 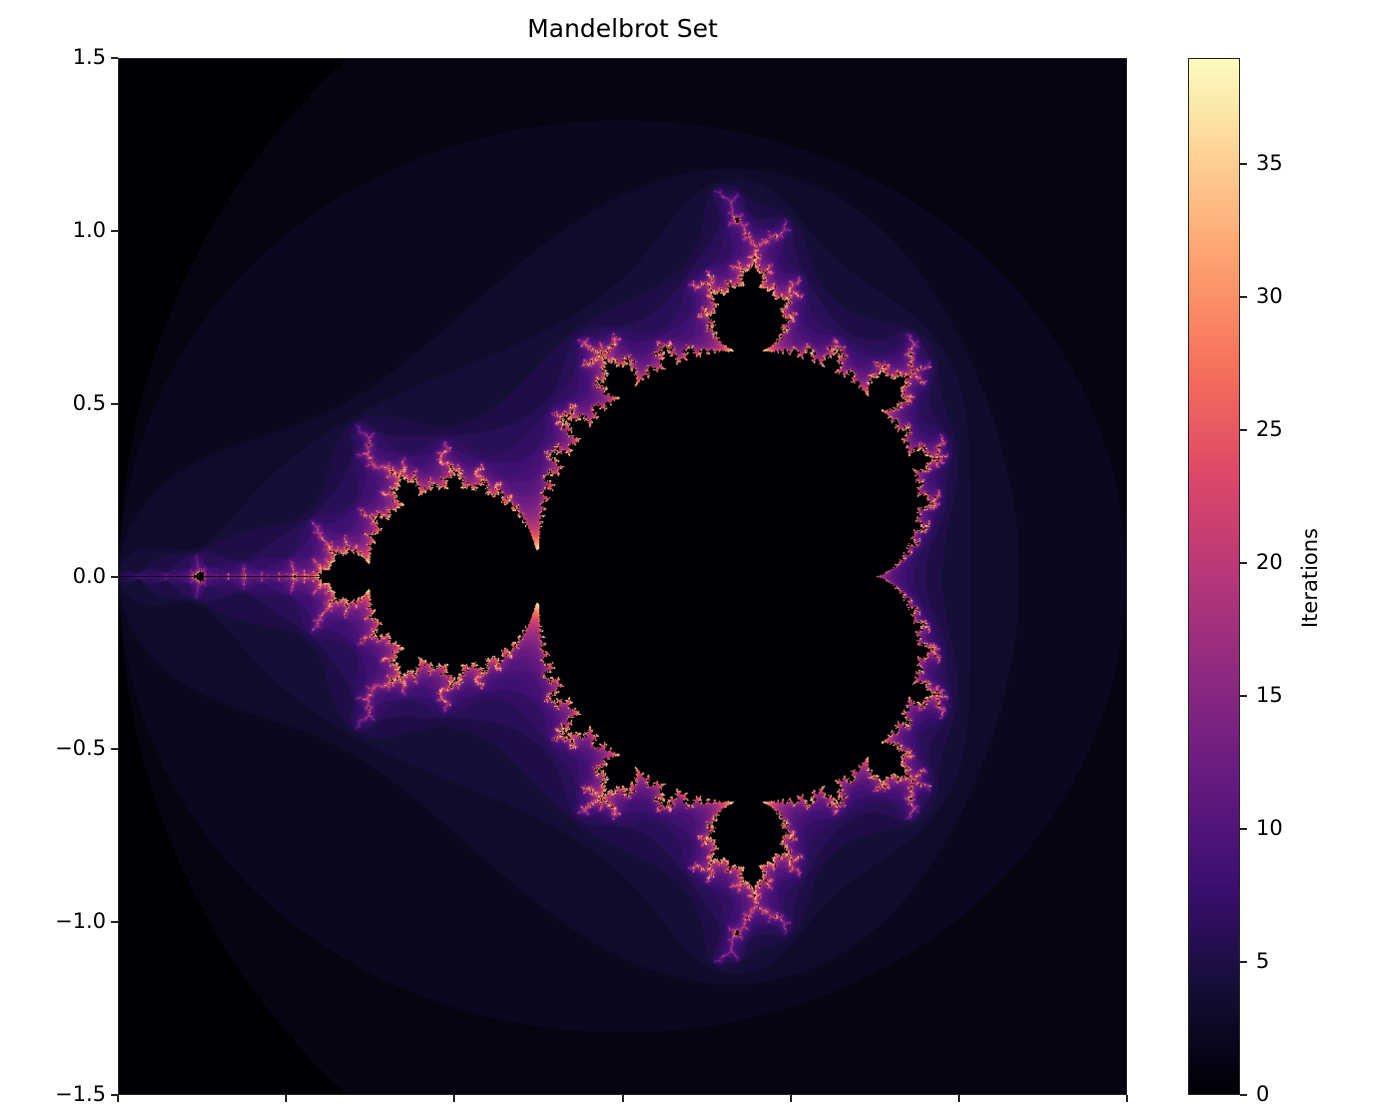 What do you see at coordinates (1310, 578) in the screenshot?
I see `colorbar-label: Iterations` at bounding box center [1310, 578].